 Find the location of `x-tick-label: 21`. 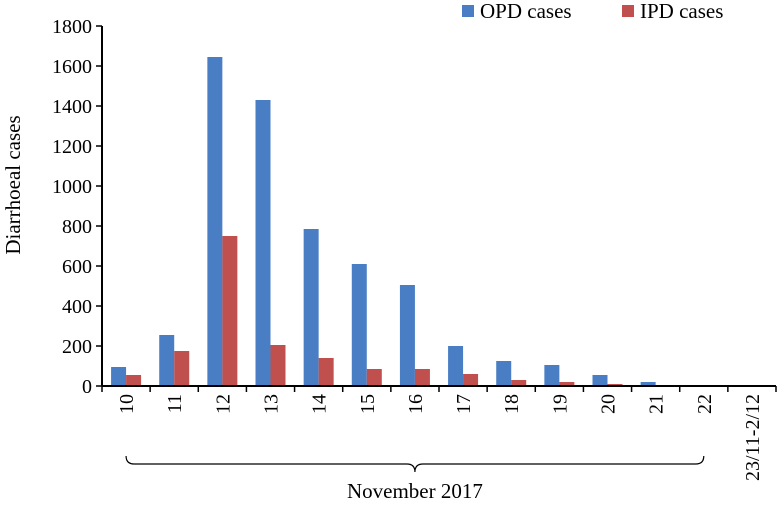

x-tick-label: 21 is located at coordinates (657, 404).